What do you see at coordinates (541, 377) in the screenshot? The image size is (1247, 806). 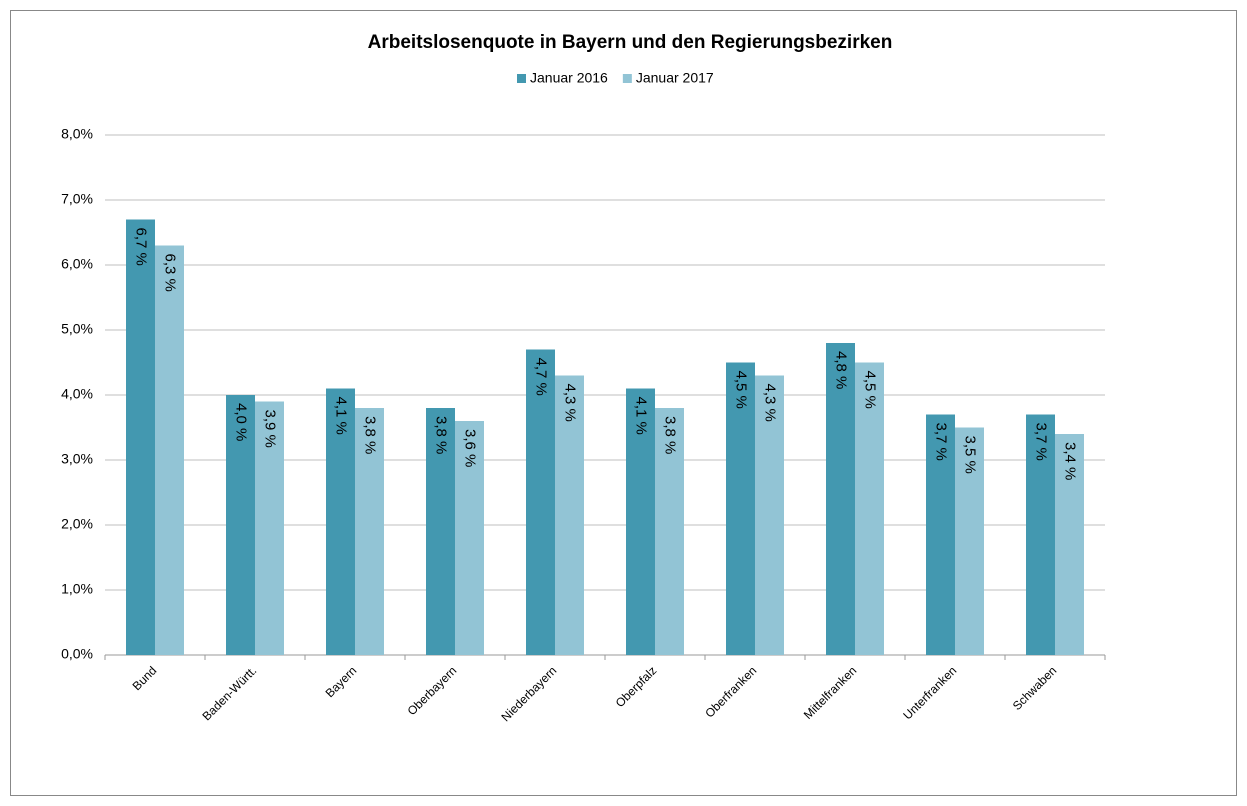 I see `value-label: 4,7 %` at bounding box center [541, 377].